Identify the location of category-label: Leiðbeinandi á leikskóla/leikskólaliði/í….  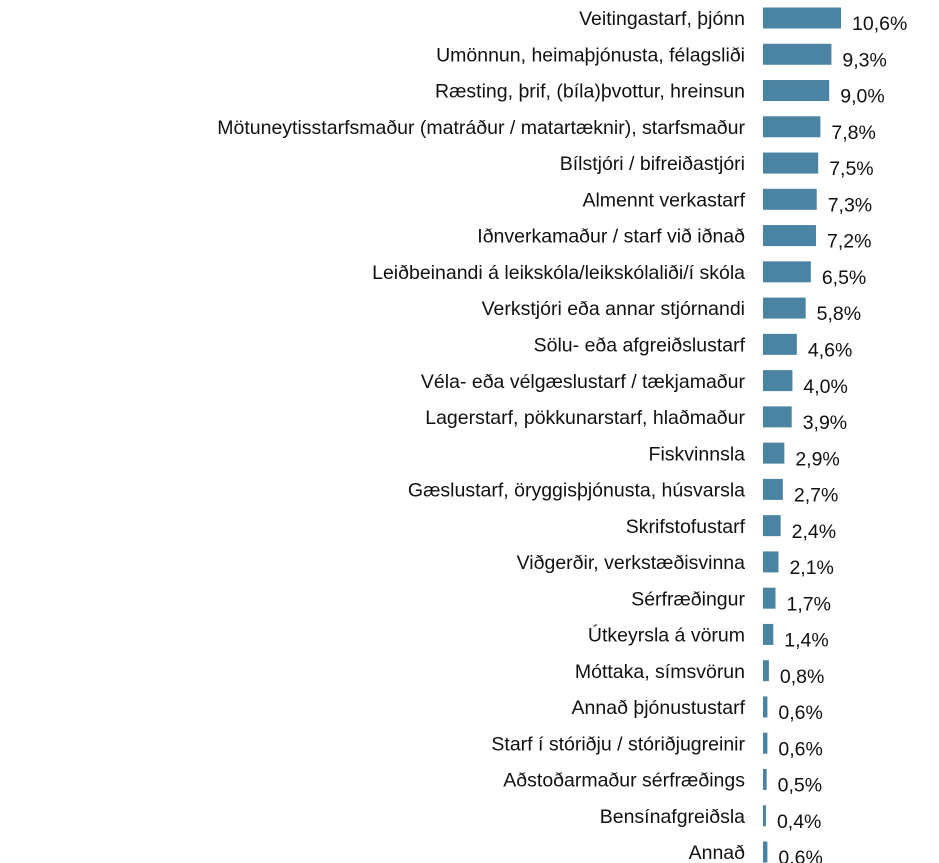
(558, 273).